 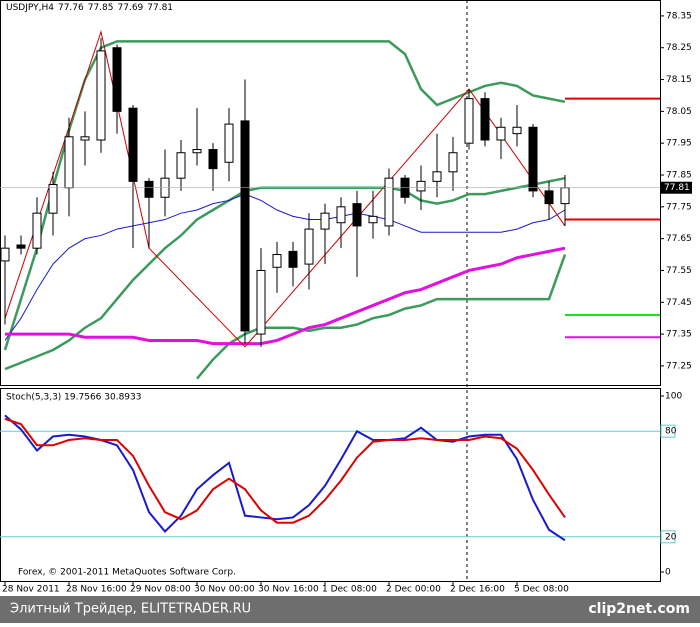 What do you see at coordinates (288, 590) in the screenshot?
I see `x-tick-label: 30 Nov 16:00` at bounding box center [288, 590].